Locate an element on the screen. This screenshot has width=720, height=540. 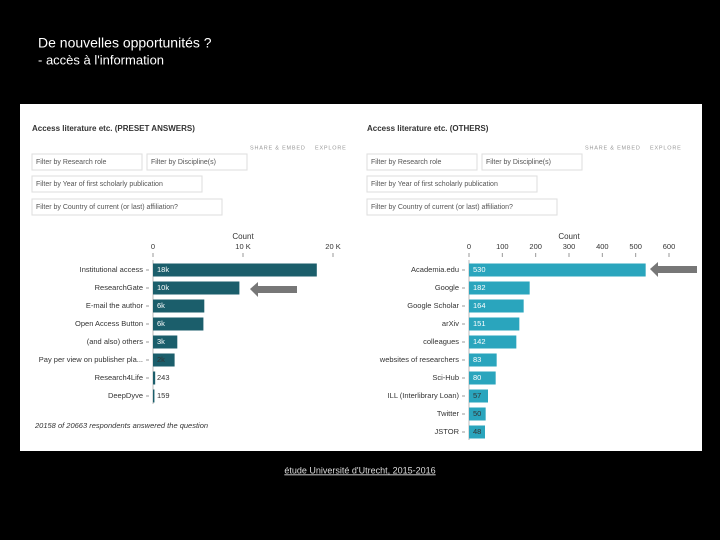
data-label: 142 is located at coordinates (479, 341).